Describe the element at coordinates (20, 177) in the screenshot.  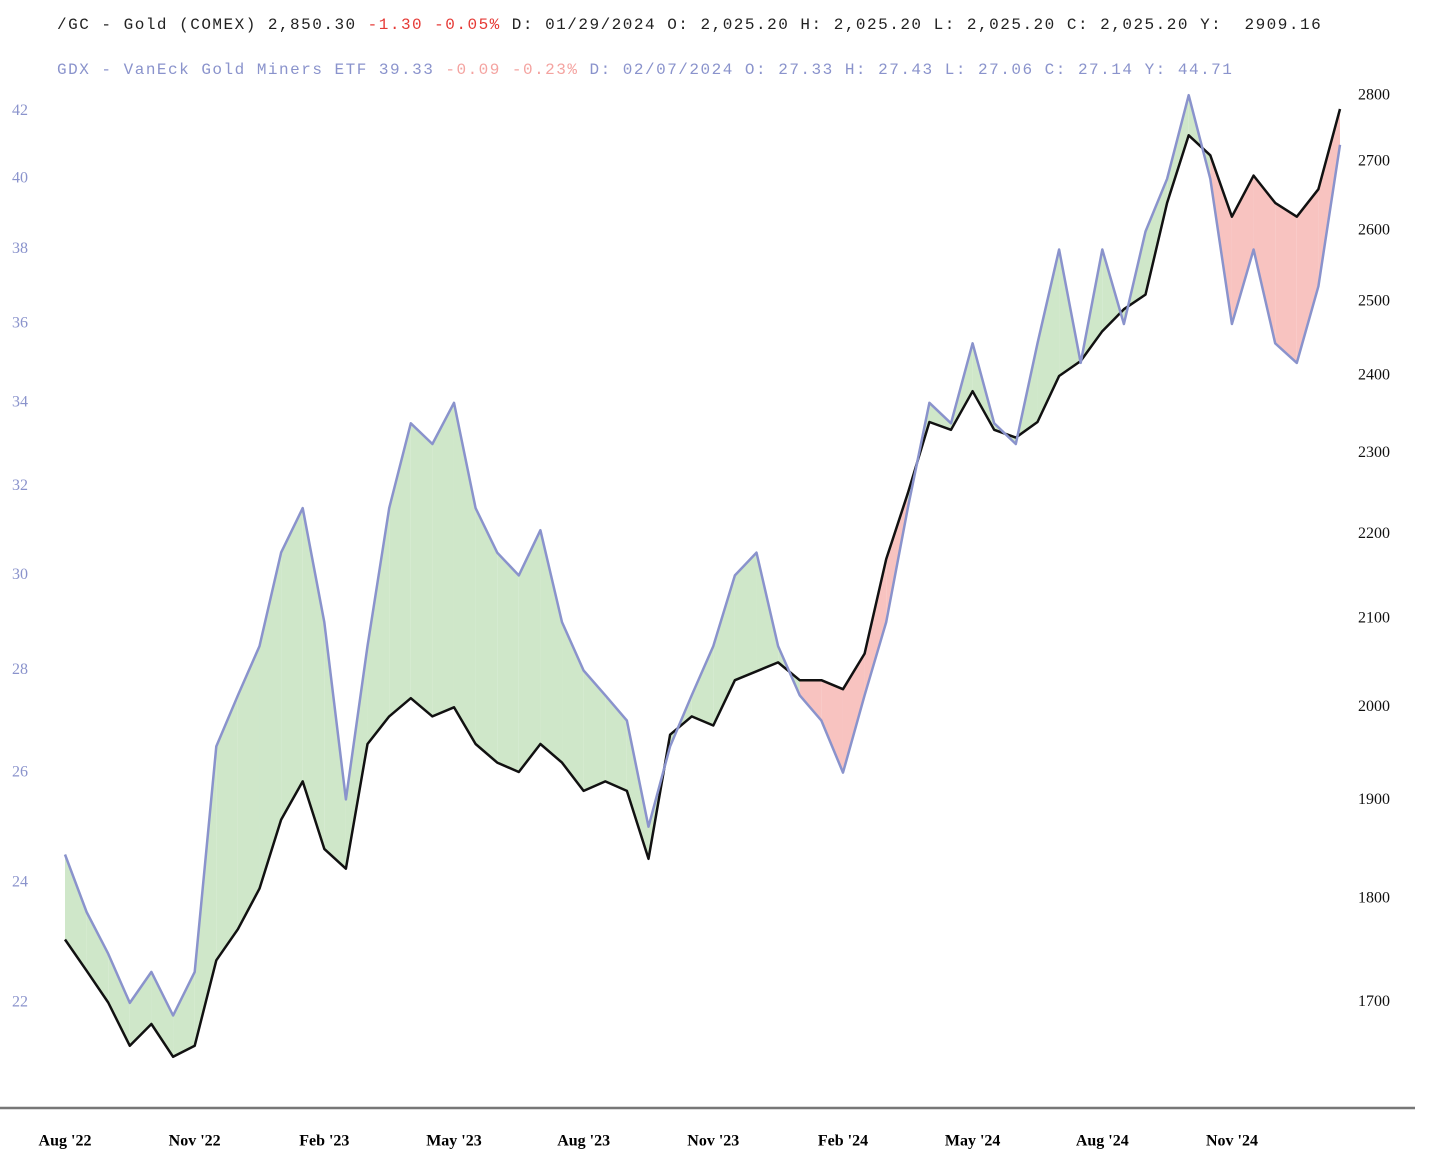
I see `y-tick-label: 40` at that location.